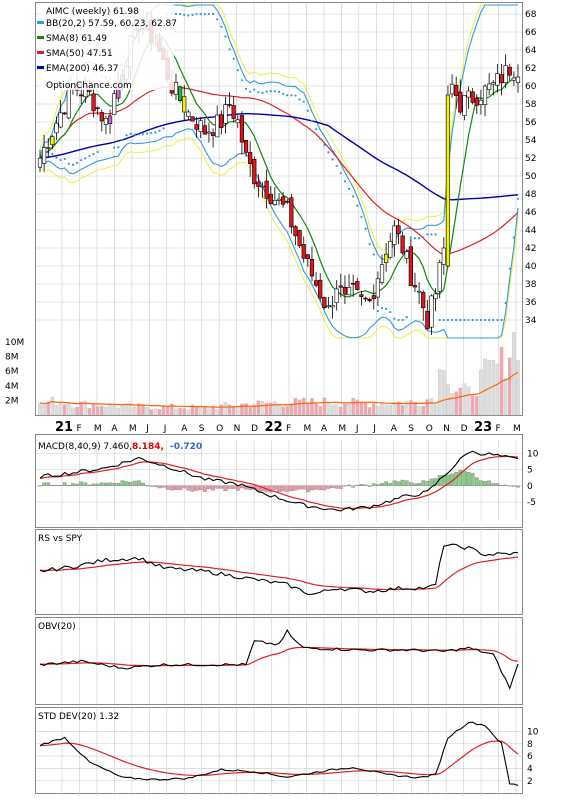 The image size is (566, 800). What do you see at coordinates (114, 429) in the screenshot?
I see `month-label: A` at bounding box center [114, 429].